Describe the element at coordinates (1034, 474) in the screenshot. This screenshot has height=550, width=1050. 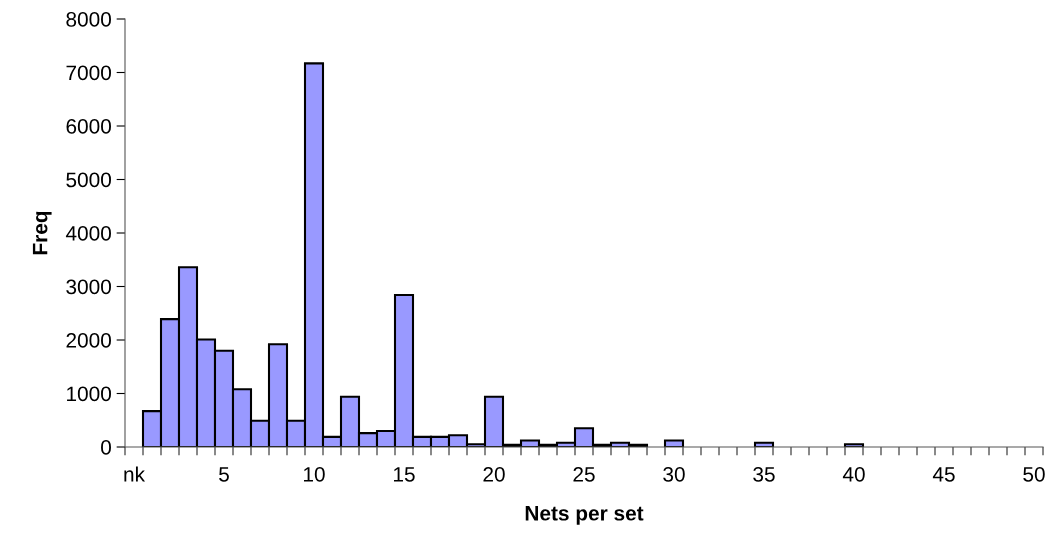
I see `x-tick-label: 50` at that location.